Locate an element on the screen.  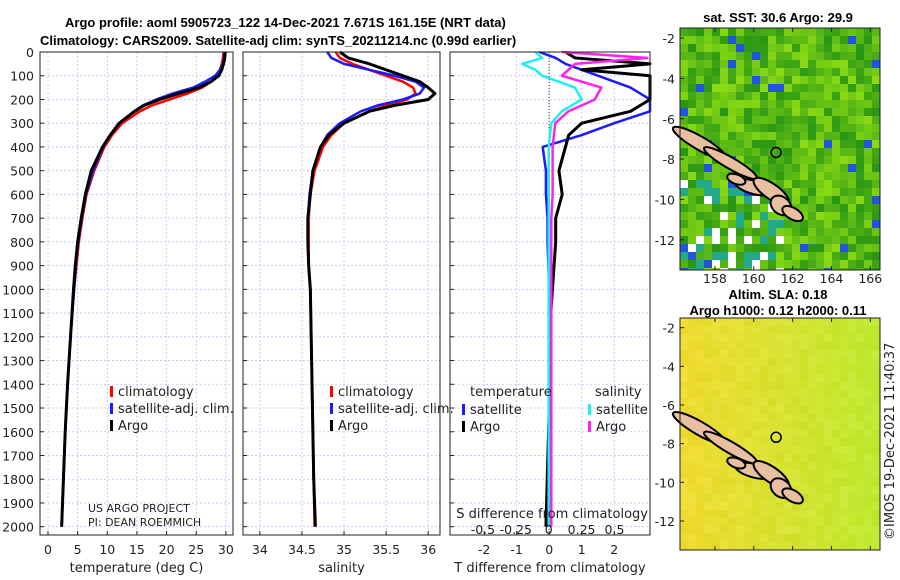
lat-tick-label: -6 is located at coordinates (669, 119).